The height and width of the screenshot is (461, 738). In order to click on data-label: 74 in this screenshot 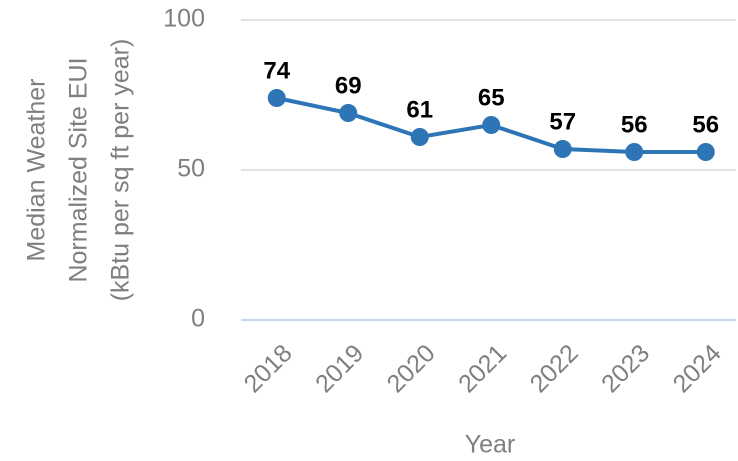, I will do `click(276, 70)`.